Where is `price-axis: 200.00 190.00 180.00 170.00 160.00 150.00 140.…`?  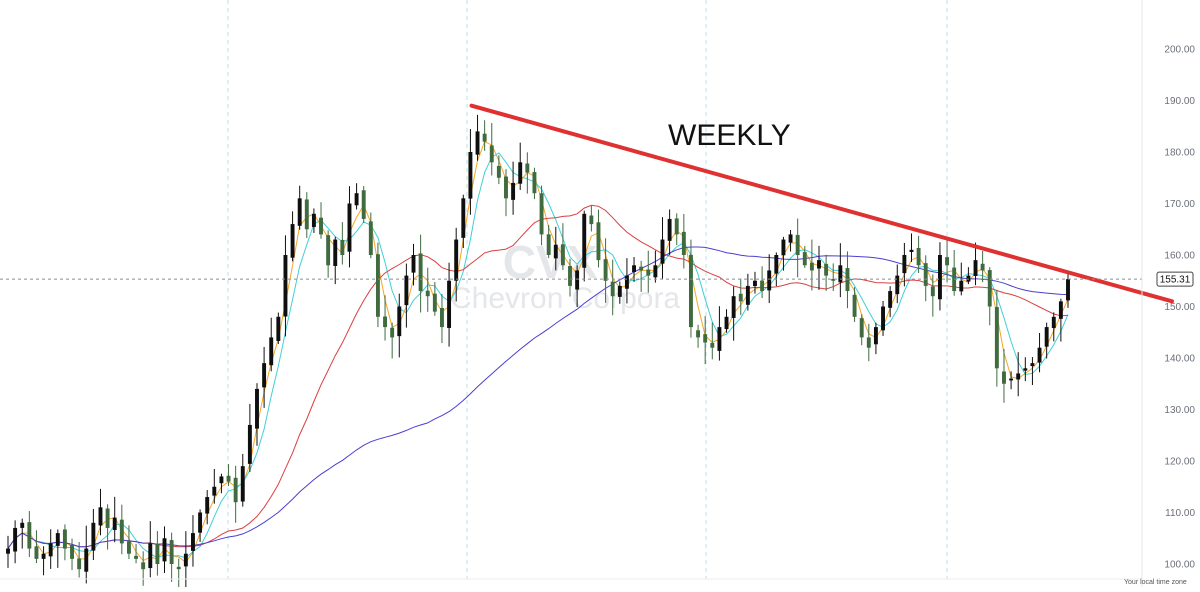 price-axis: 200.00 190.00 180.00 170.00 160.00 150.00 140.… is located at coordinates (1168, 293).